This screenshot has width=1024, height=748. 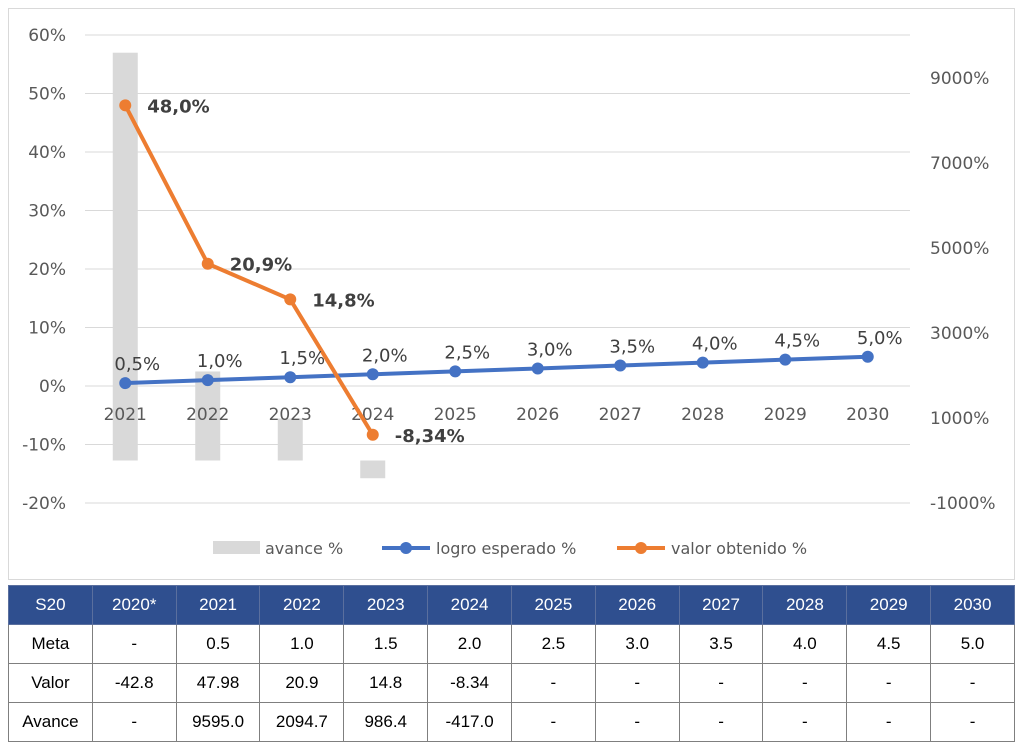 I want to click on table-header-cell: 2028, so click(x=805, y=605).